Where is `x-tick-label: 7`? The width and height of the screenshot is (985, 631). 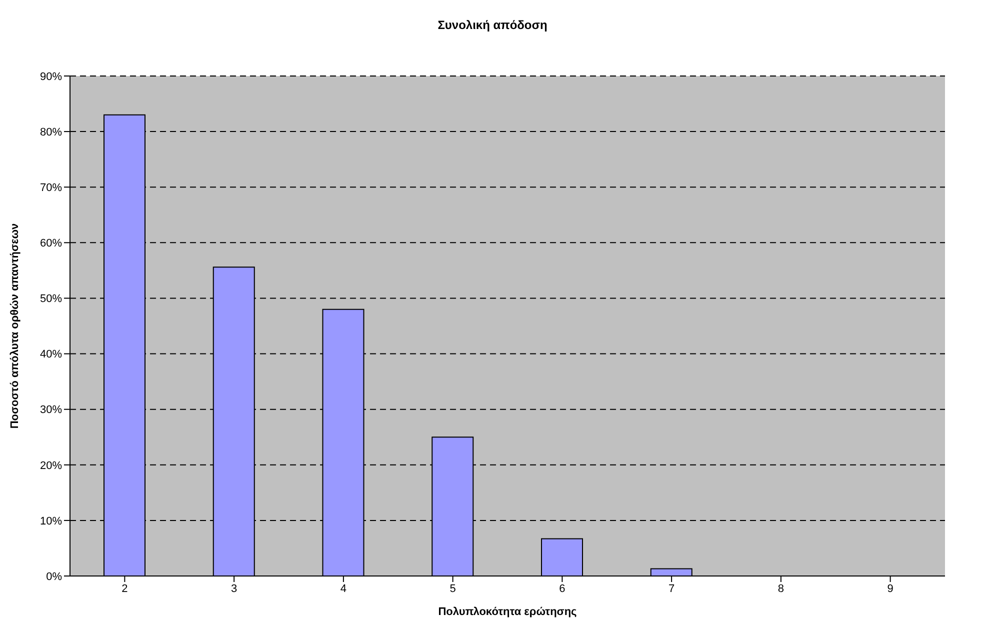
x-tick-label: 7 is located at coordinates (671, 588).